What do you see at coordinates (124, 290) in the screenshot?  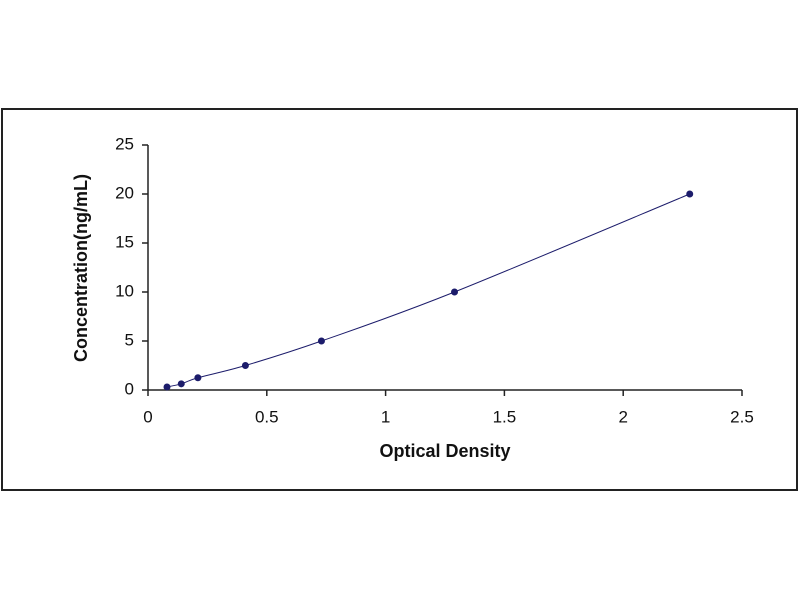 I see `y-tick-label: 10` at bounding box center [124, 290].